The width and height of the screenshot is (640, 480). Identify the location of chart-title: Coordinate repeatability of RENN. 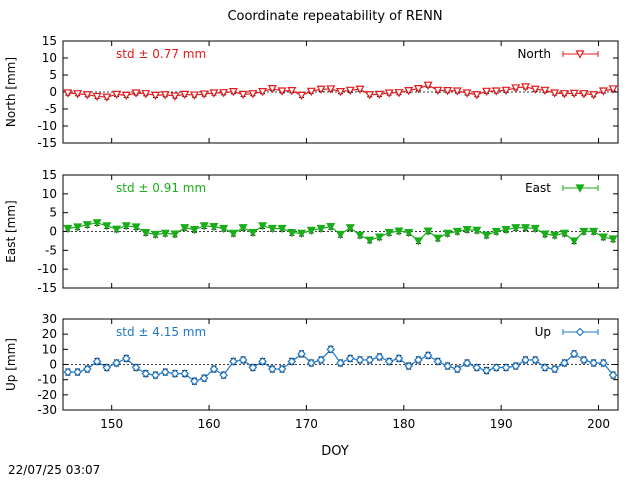
(334, 16).